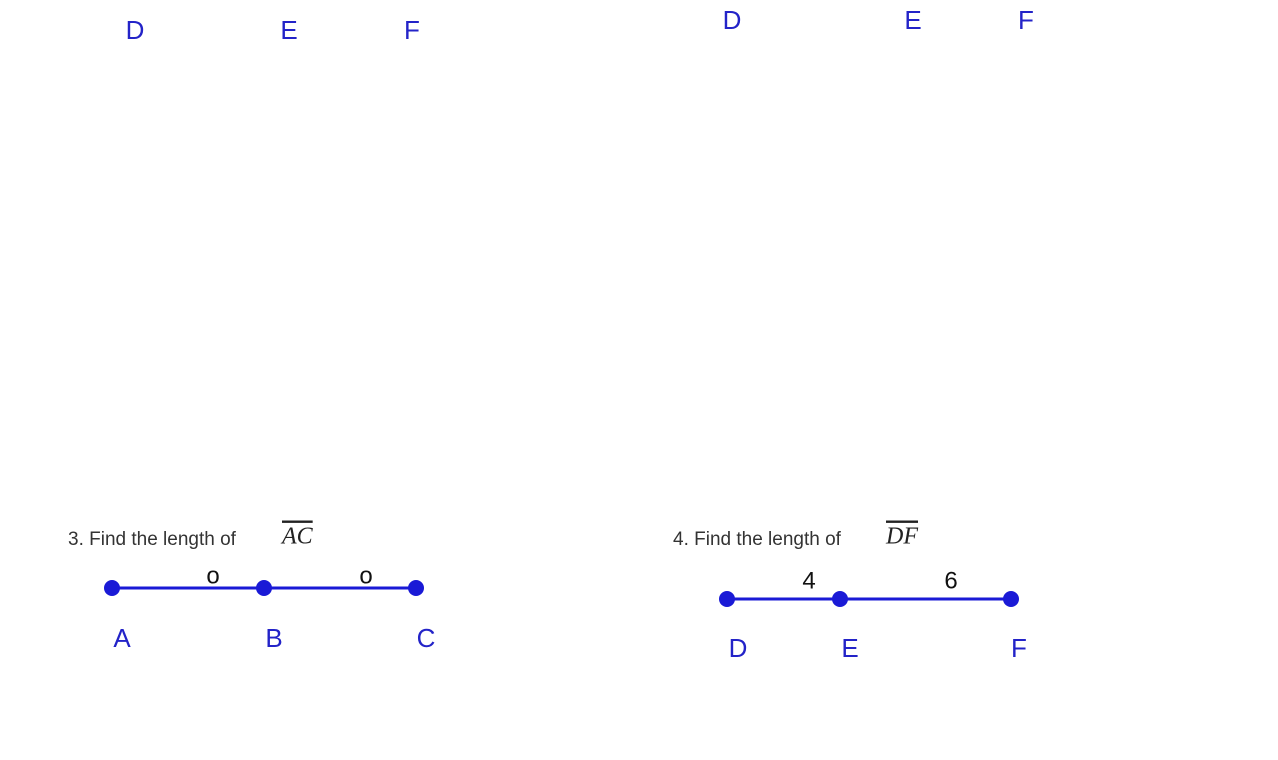 This screenshot has height=760, width=1278. What do you see at coordinates (901, 537) in the screenshot?
I see `segment-name: DF` at bounding box center [901, 537].